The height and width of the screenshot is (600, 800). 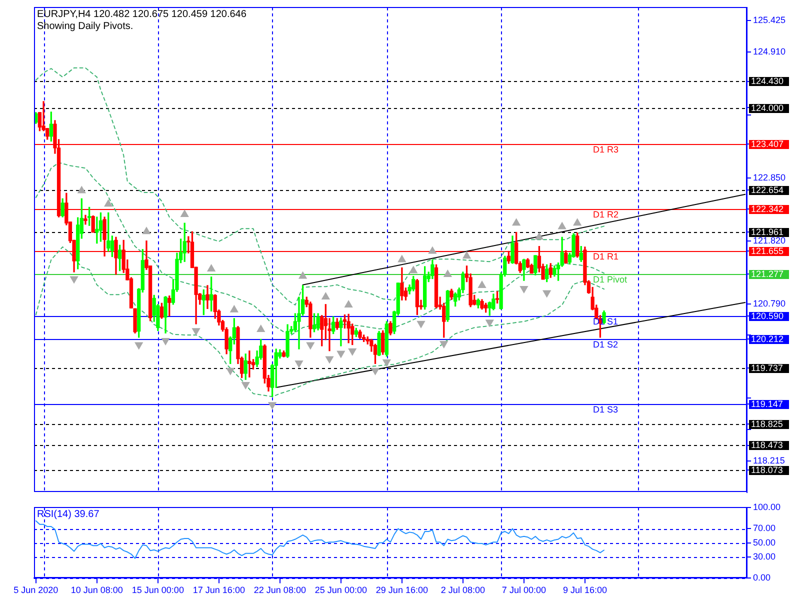 What do you see at coordinates (769, 461) in the screenshot?
I see `y-tick-label: 118.215` at bounding box center [769, 461].